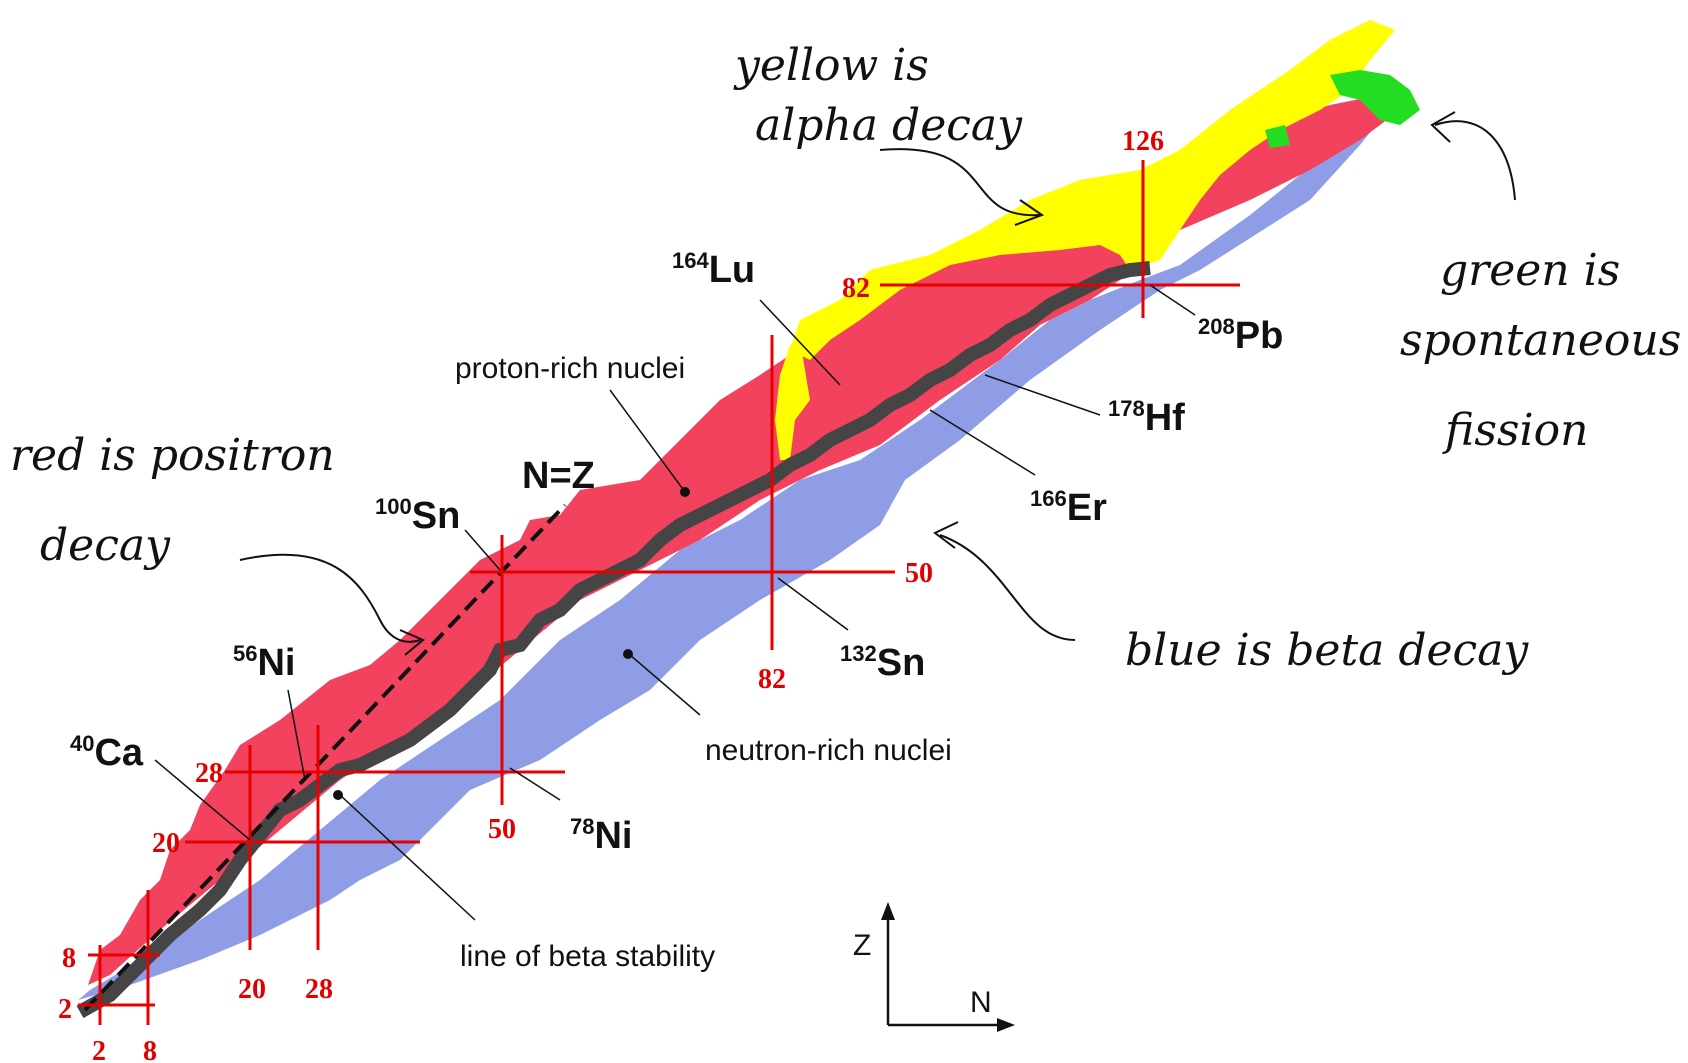  What do you see at coordinates (325, 757) in the screenshot?
I see `n-equals-z-line` at bounding box center [325, 757].